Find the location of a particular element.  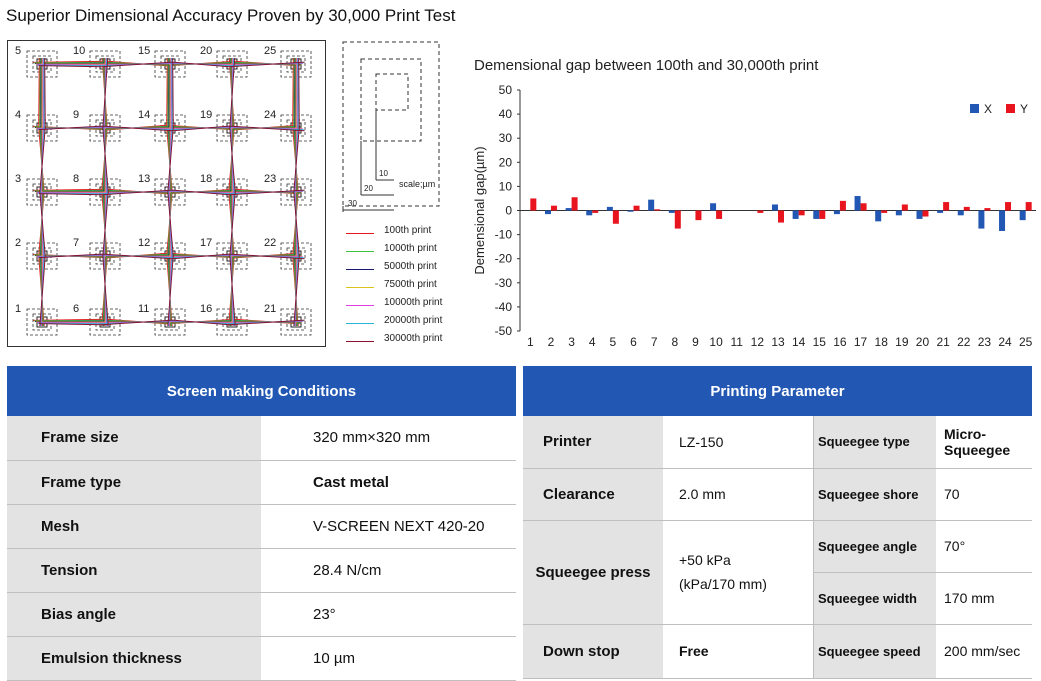

x-tick-25: 25 is located at coordinates (1026, 341).